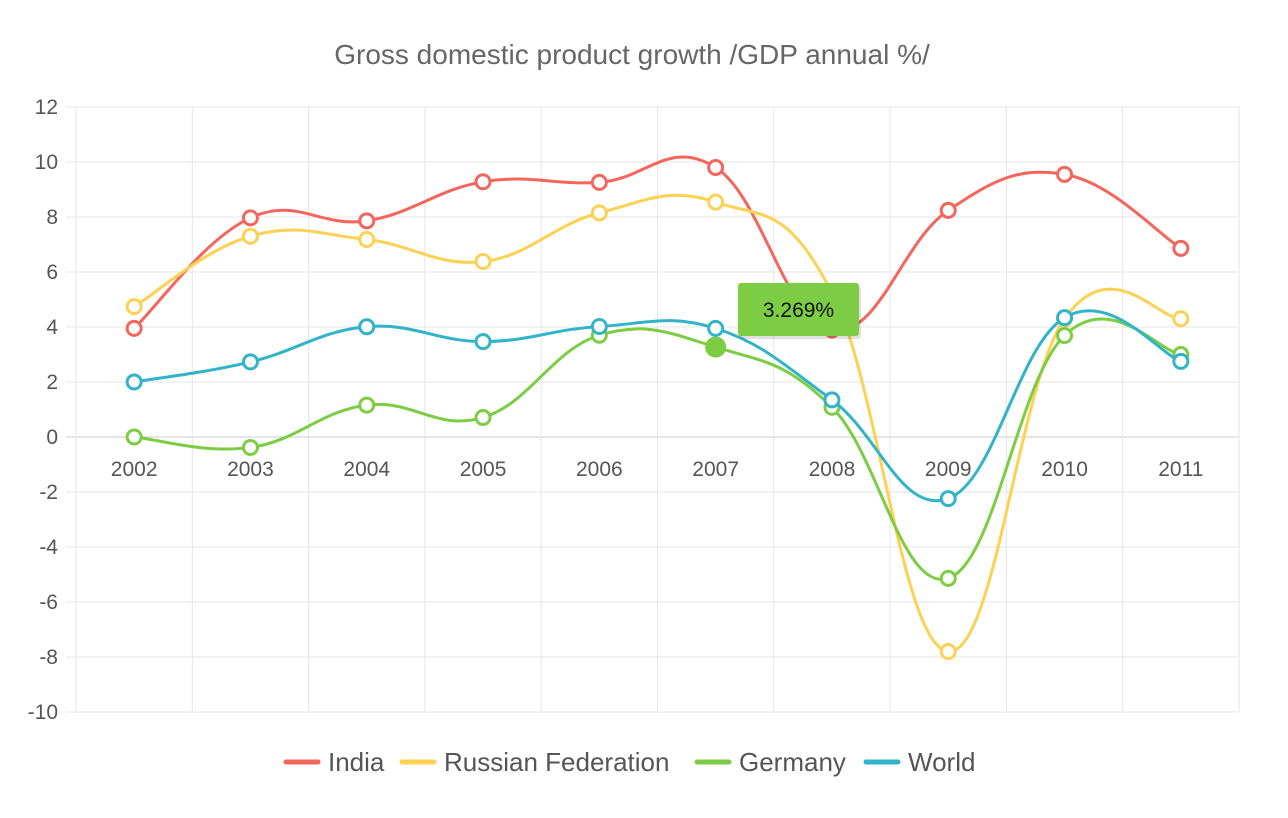 This screenshot has height=818, width=1288. What do you see at coordinates (250, 469) in the screenshot?
I see `x-tick-label: 2003` at bounding box center [250, 469].